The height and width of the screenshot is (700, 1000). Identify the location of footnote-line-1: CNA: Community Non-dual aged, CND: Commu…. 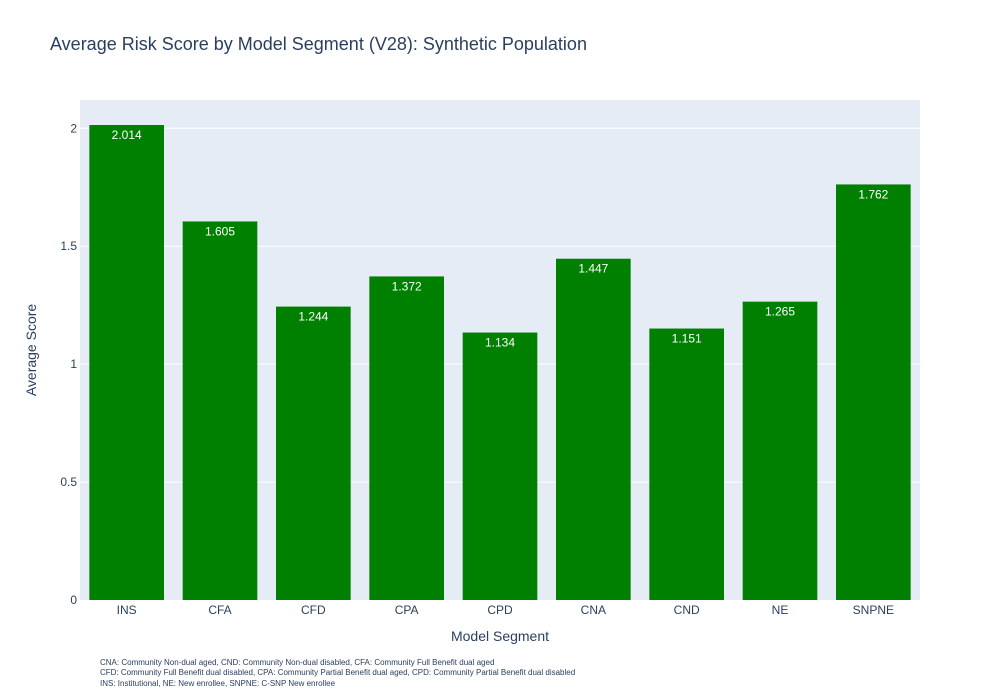
(297, 662).